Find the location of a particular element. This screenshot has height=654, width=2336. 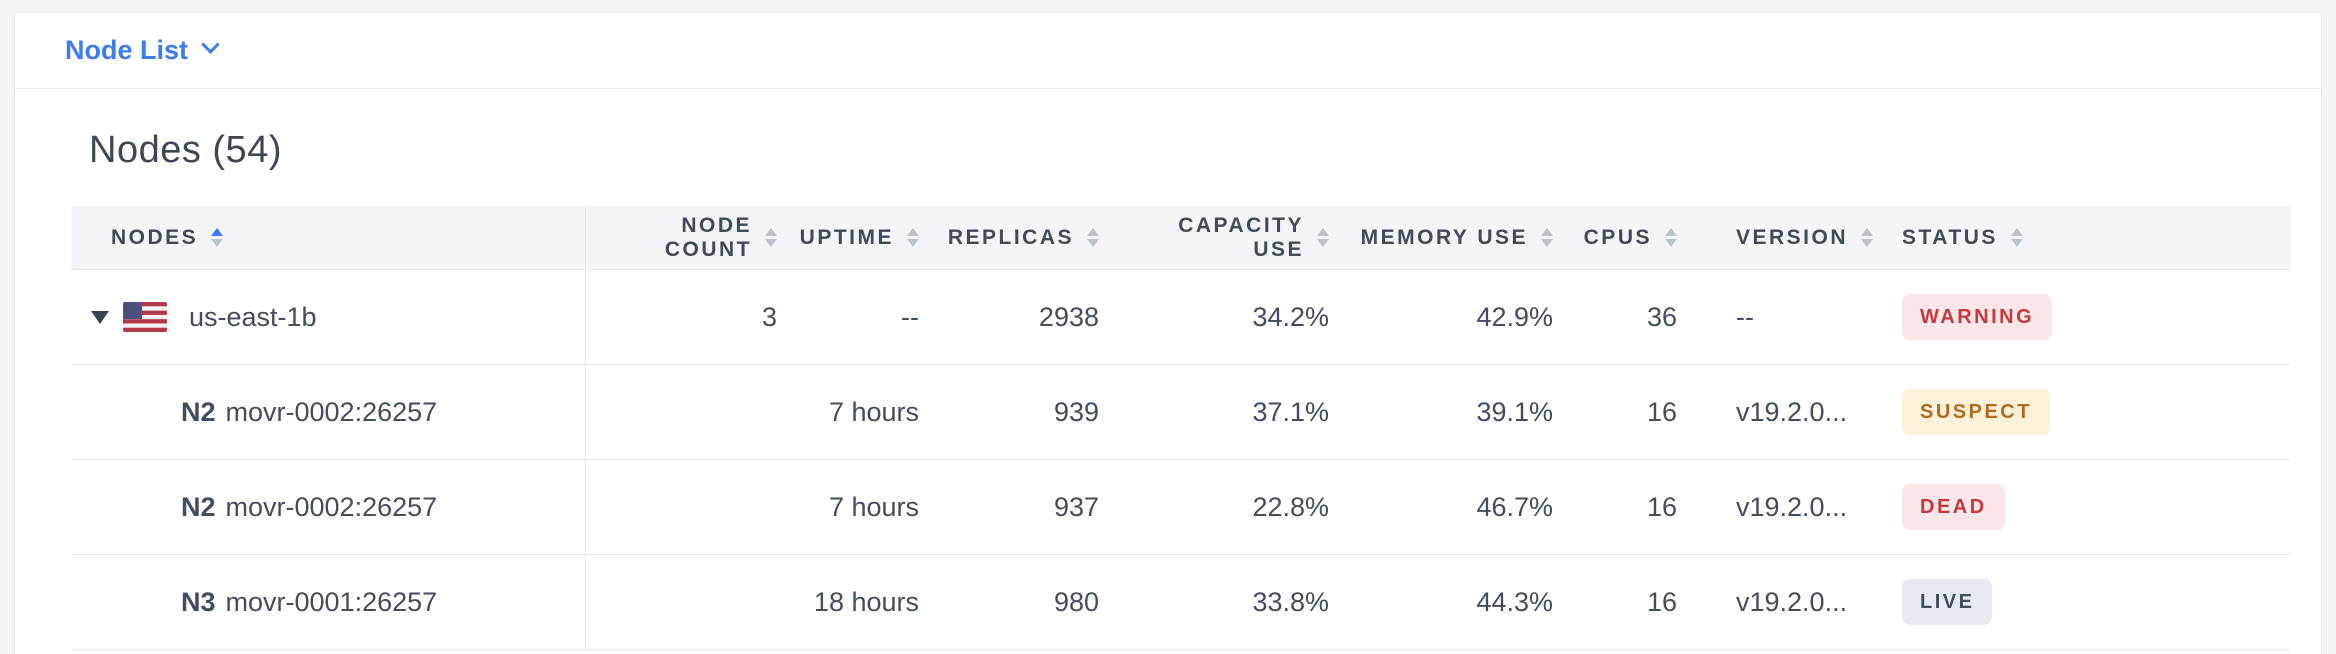

cell-replicas: 2938 is located at coordinates (1068, 316).